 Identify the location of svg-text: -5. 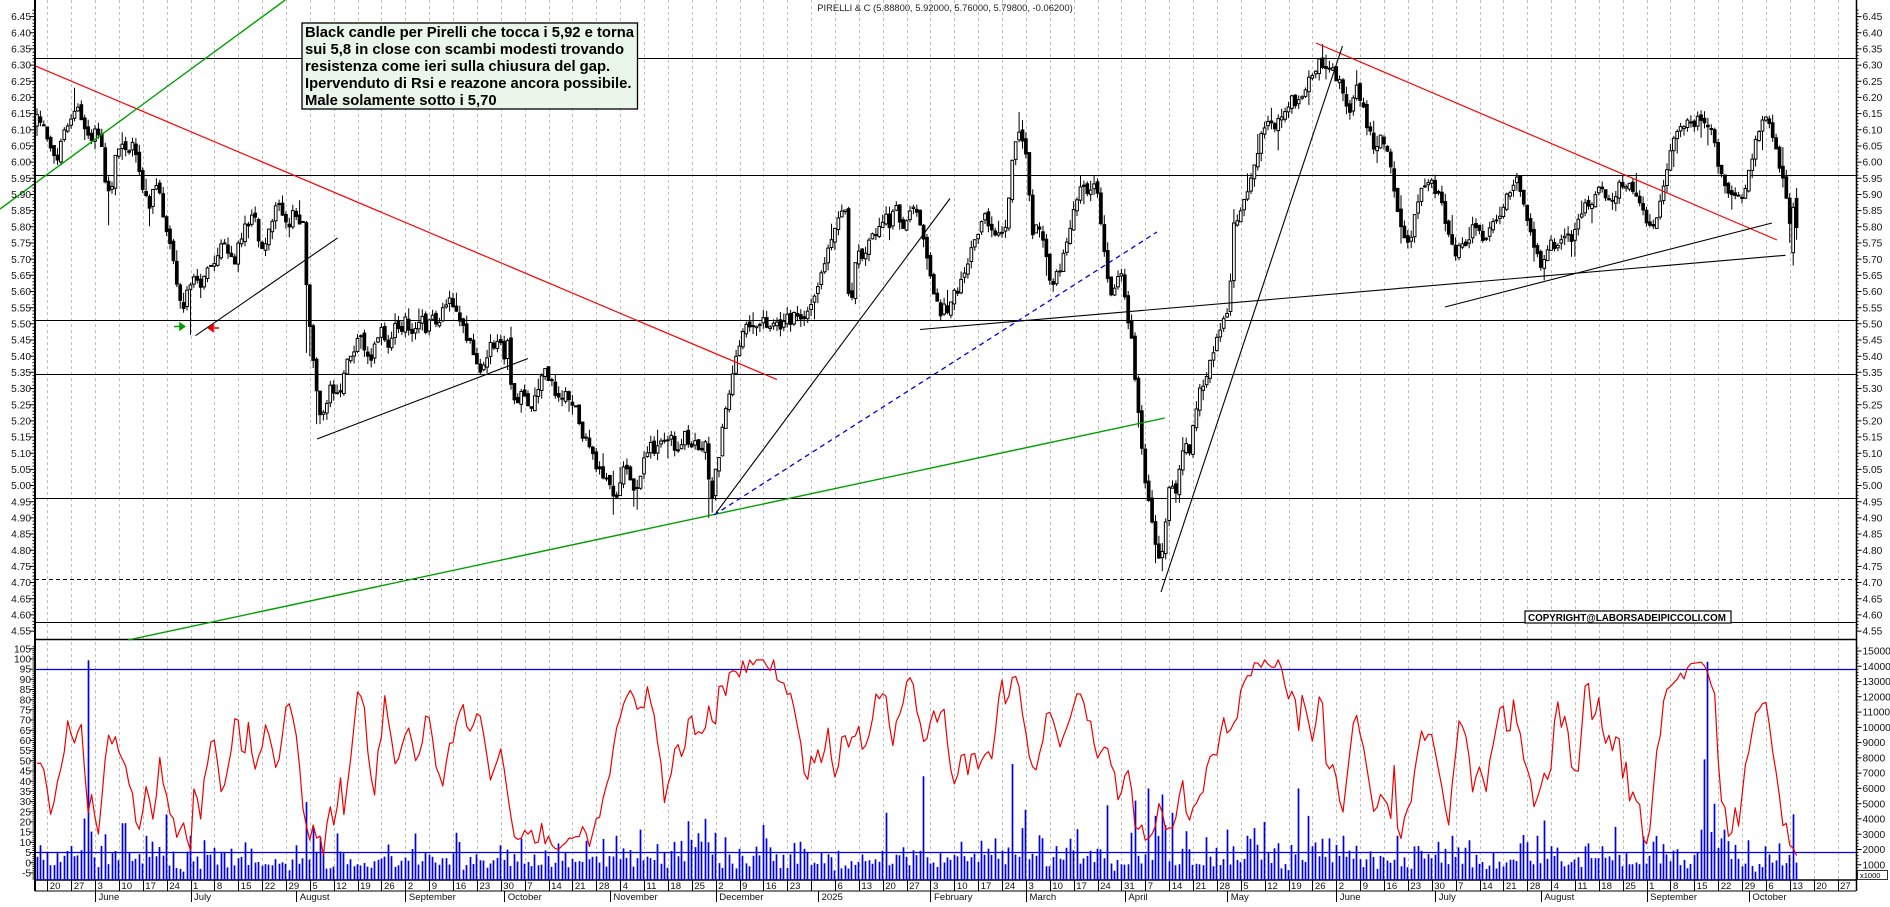
(26, 874).